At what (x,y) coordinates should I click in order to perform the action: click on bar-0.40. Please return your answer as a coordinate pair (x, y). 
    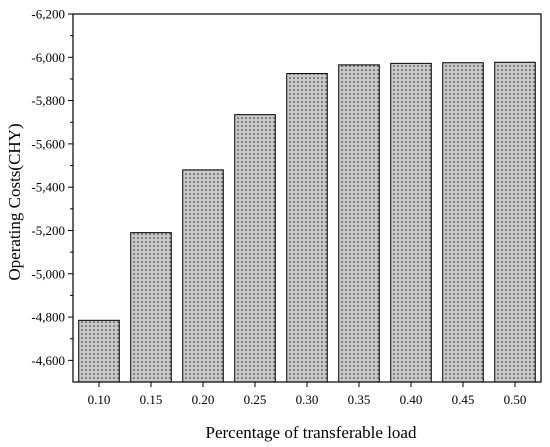
    Looking at the image, I should click on (411, 222).